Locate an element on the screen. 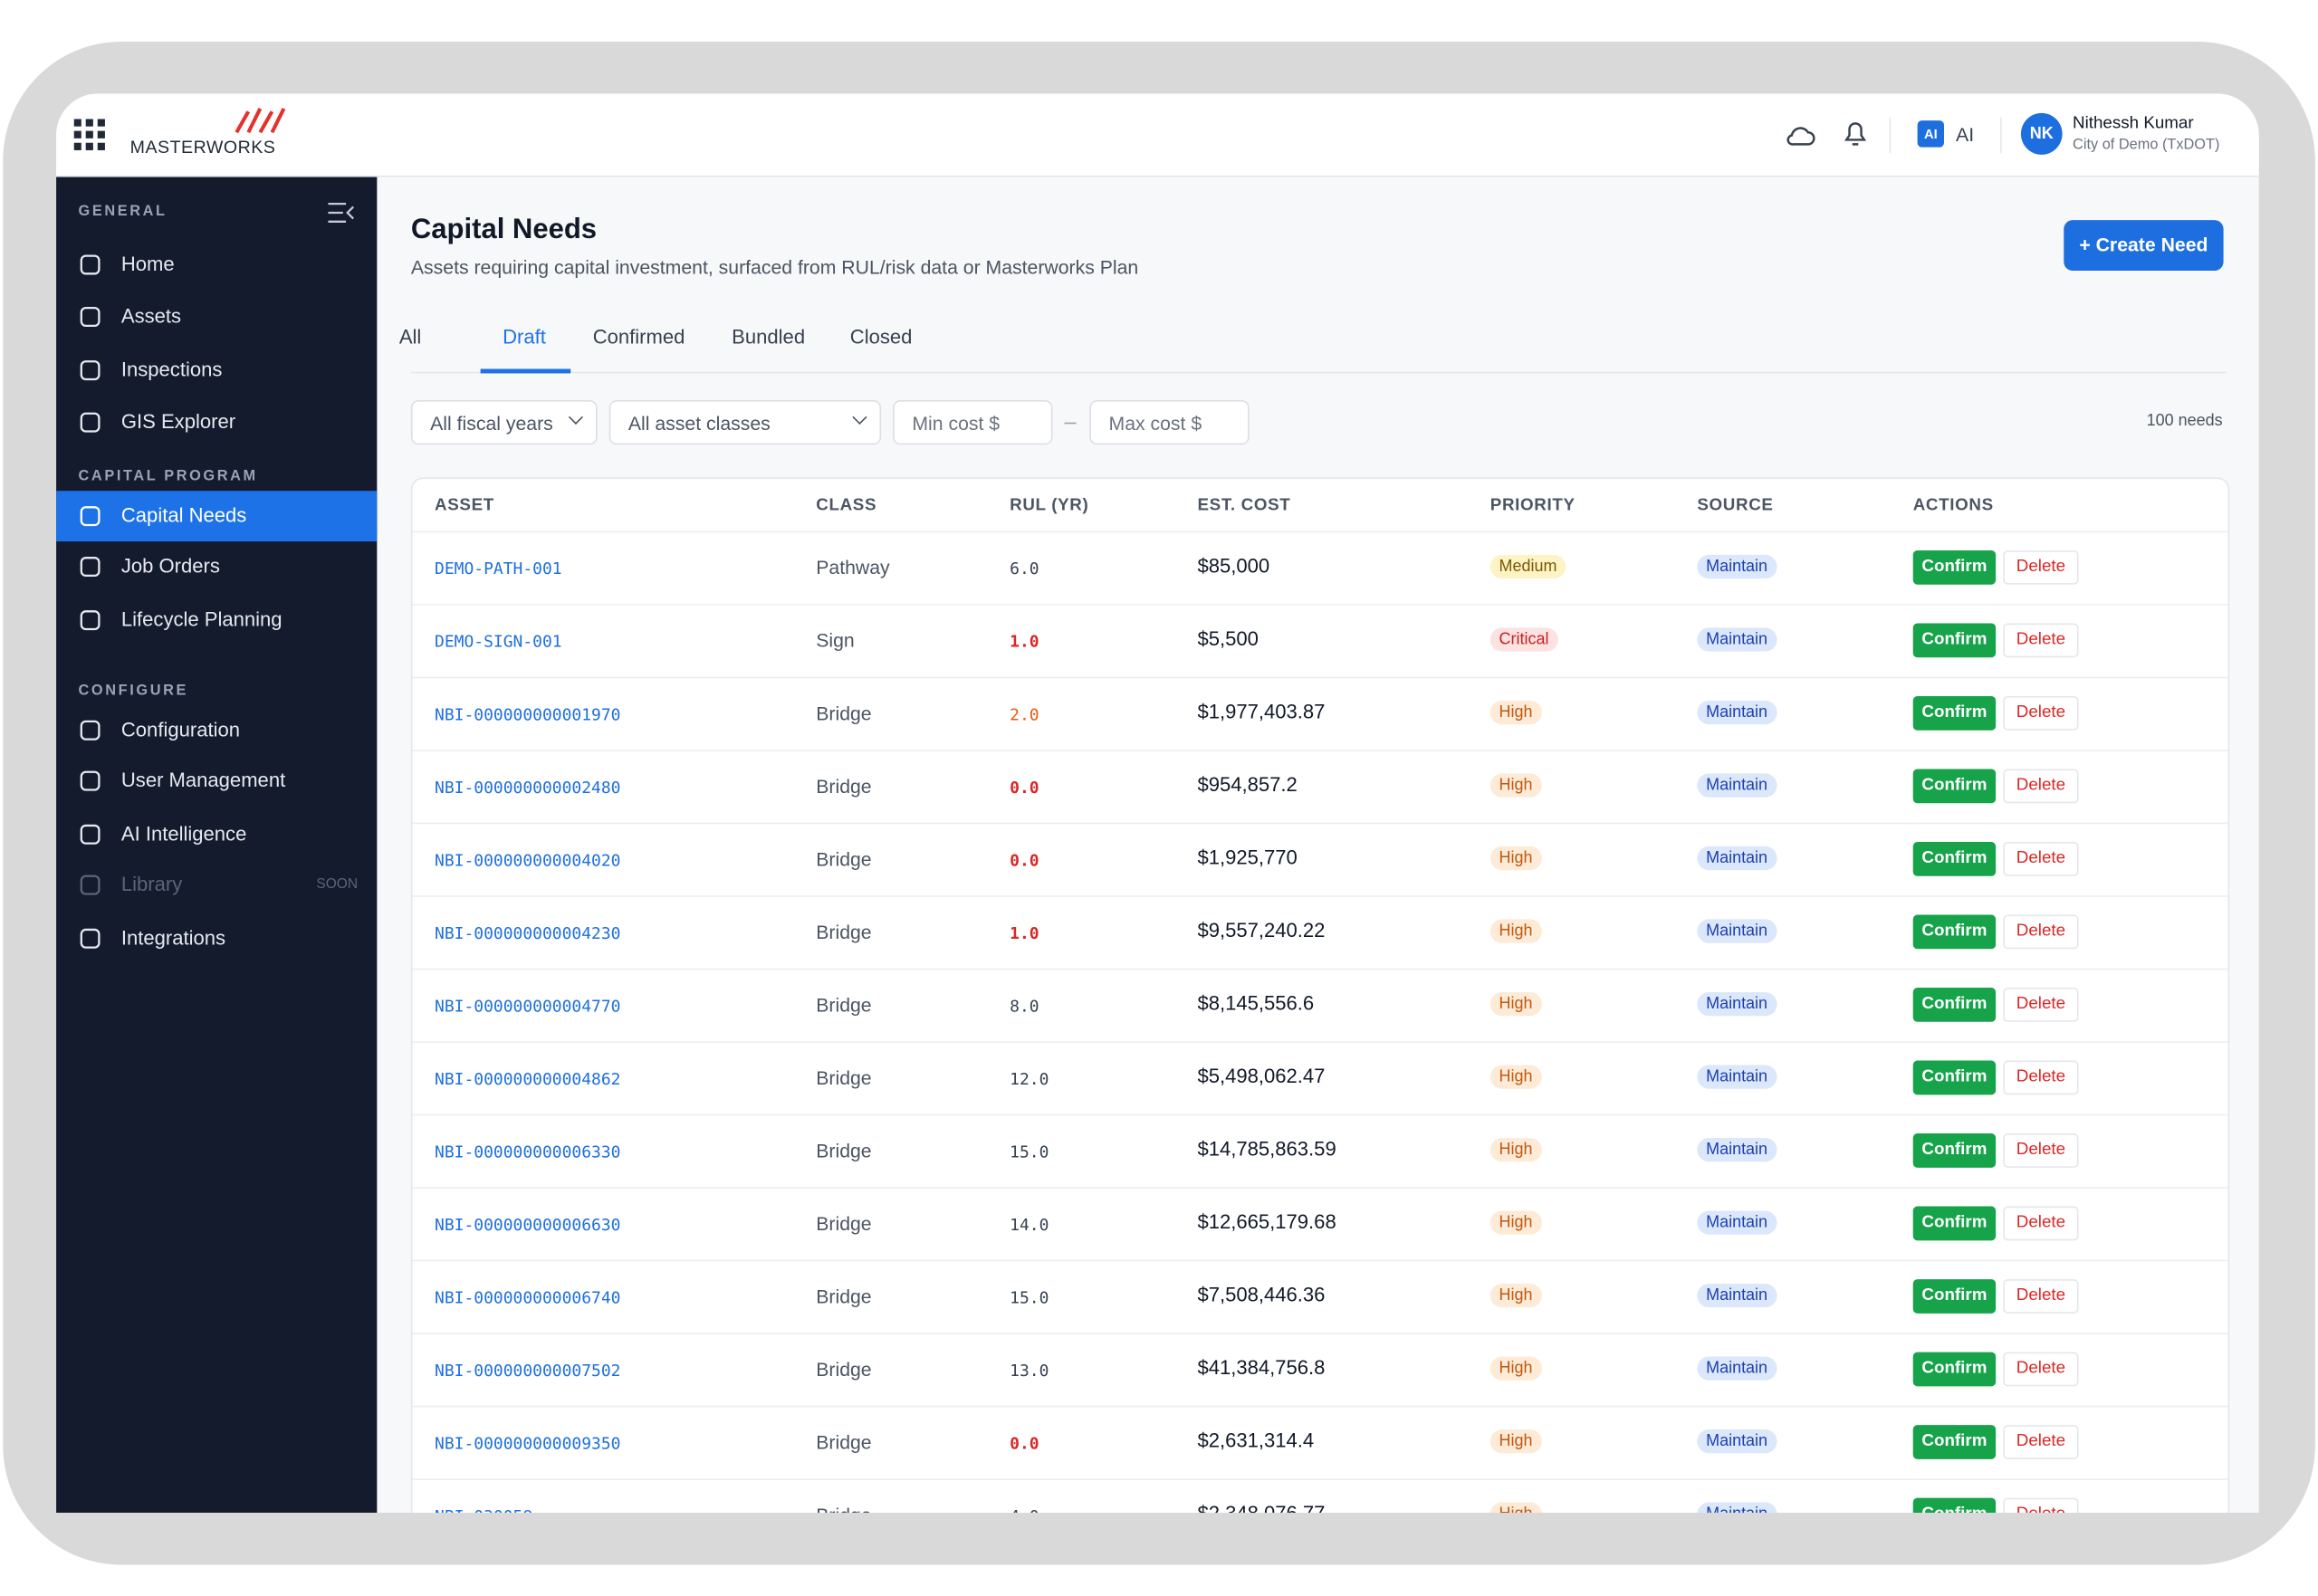 The image size is (2318, 1596). apps-icon is located at coordinates (90, 135).